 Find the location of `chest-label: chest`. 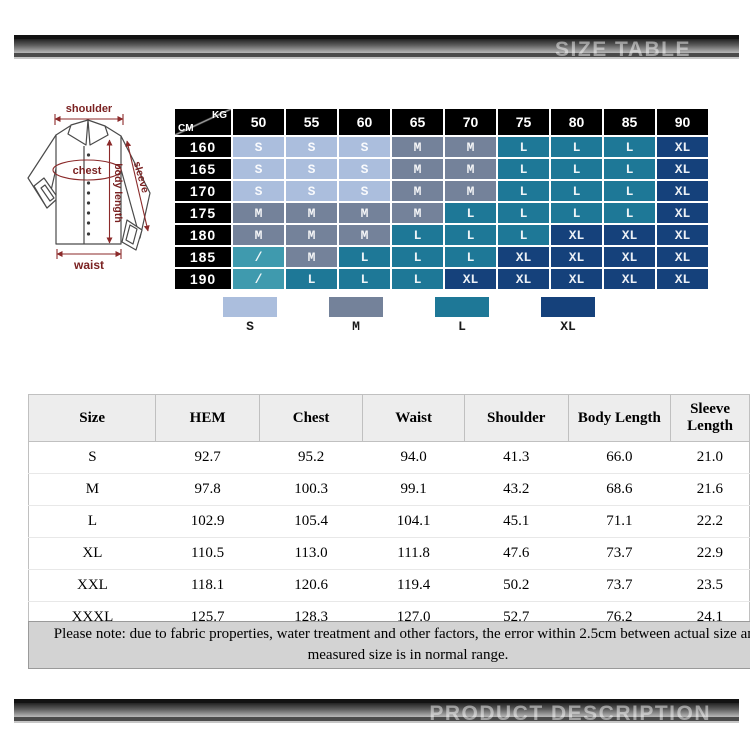

chest-label: chest is located at coordinates (87, 171).